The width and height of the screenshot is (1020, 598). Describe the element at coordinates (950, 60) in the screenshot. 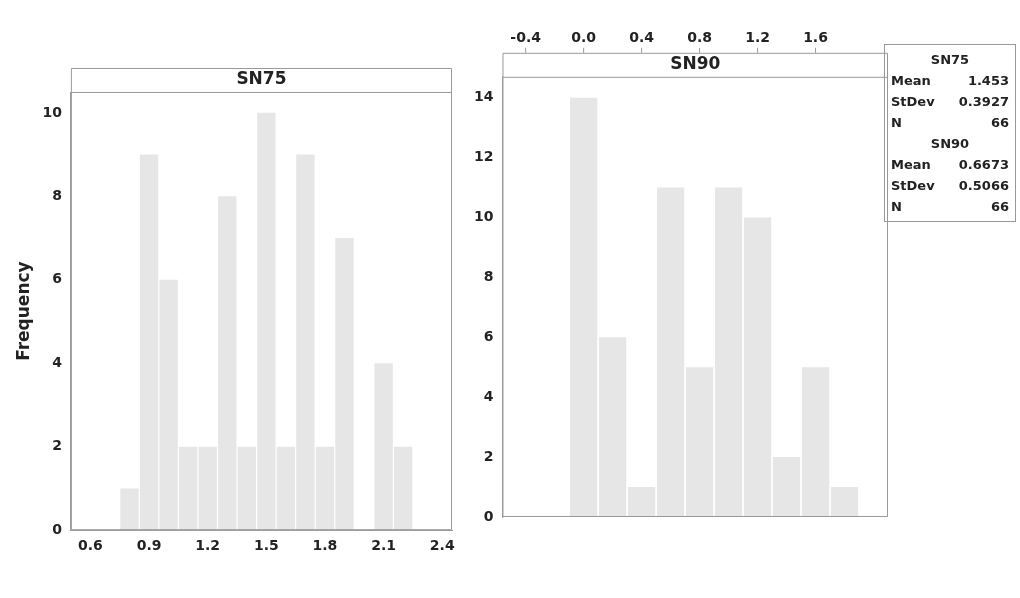

I see `text: SN75` at that location.